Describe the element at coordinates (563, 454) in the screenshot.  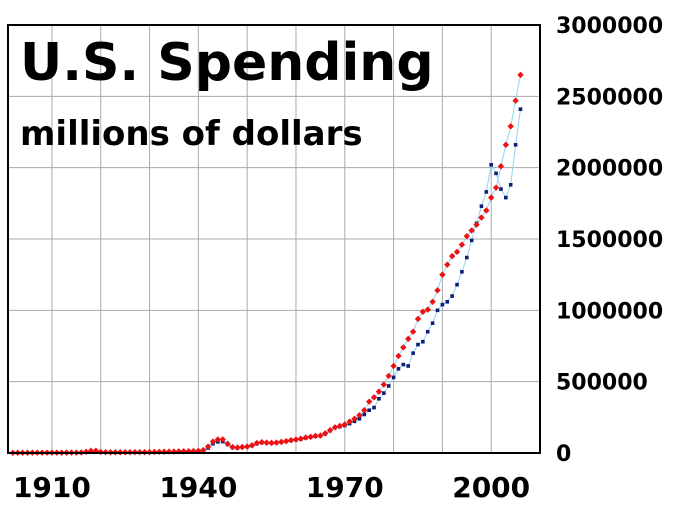
I see `y-tick-label: 0` at that location.